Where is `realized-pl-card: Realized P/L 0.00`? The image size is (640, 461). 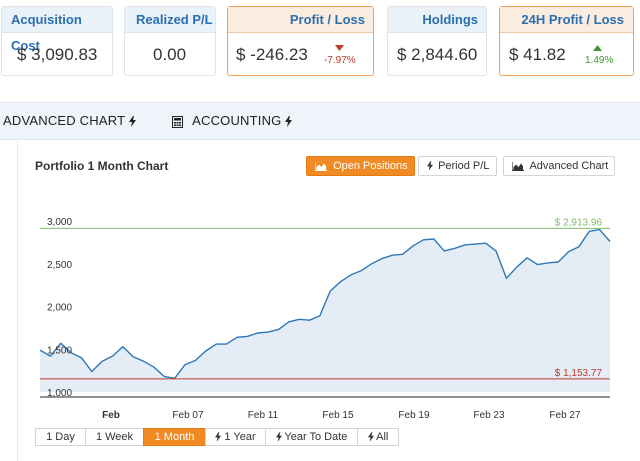
realized-pl-card: Realized P/L 0.00 is located at coordinates (170, 41).